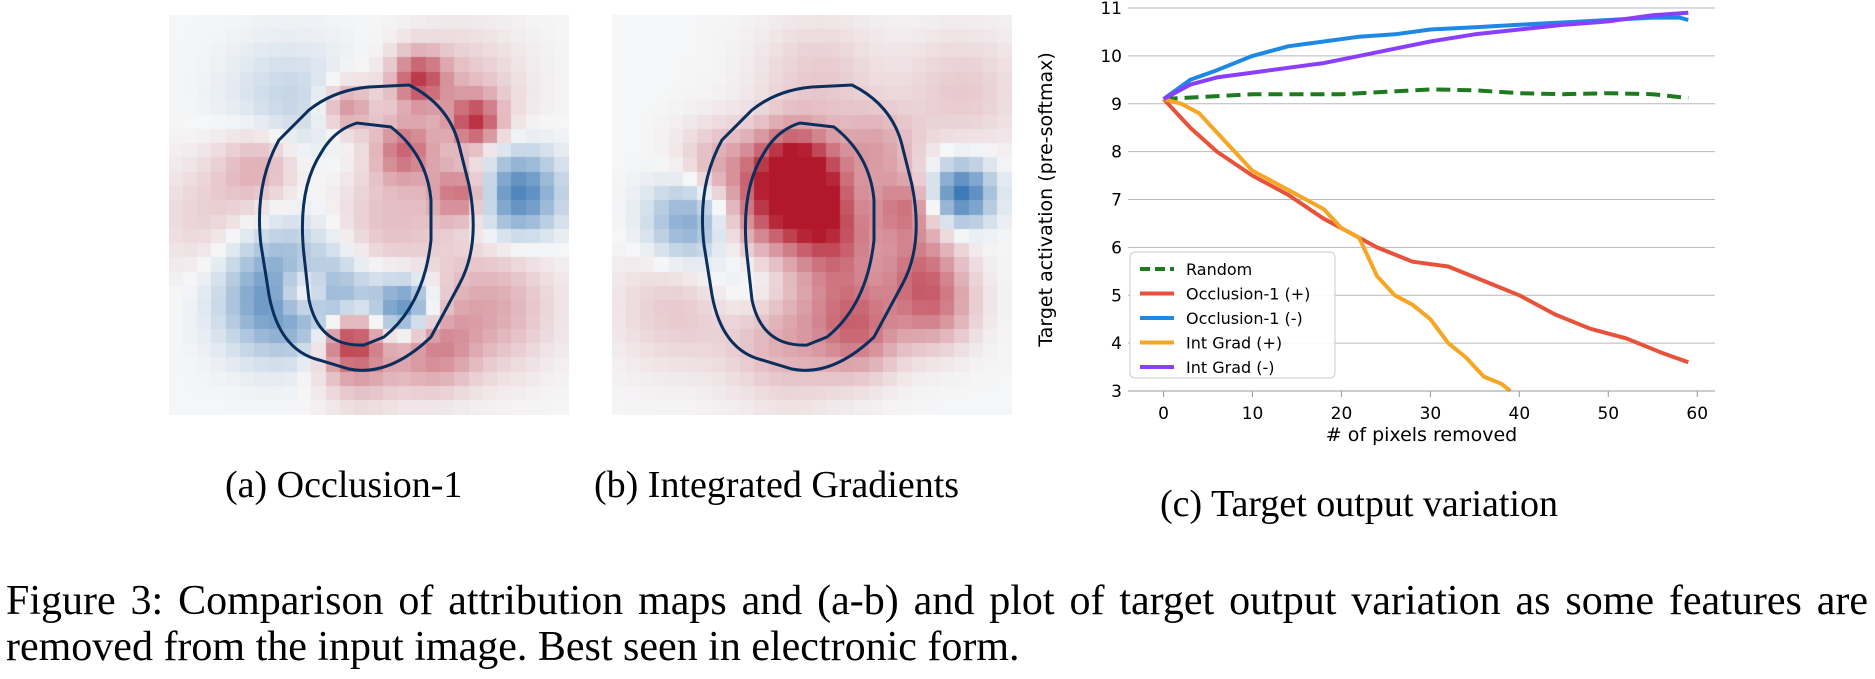  I want to click on digit-contour-a, so click(366, 227).